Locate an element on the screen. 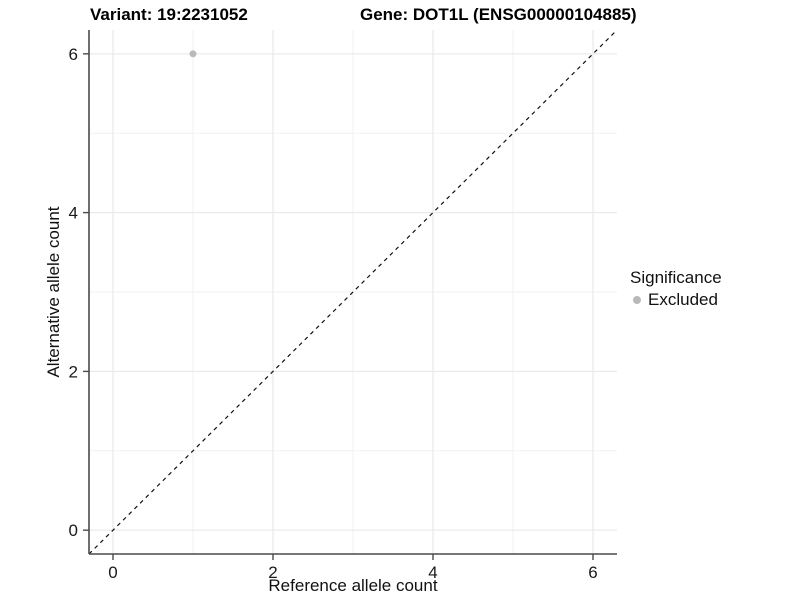  legend-item-label: Excluded is located at coordinates (683, 299).